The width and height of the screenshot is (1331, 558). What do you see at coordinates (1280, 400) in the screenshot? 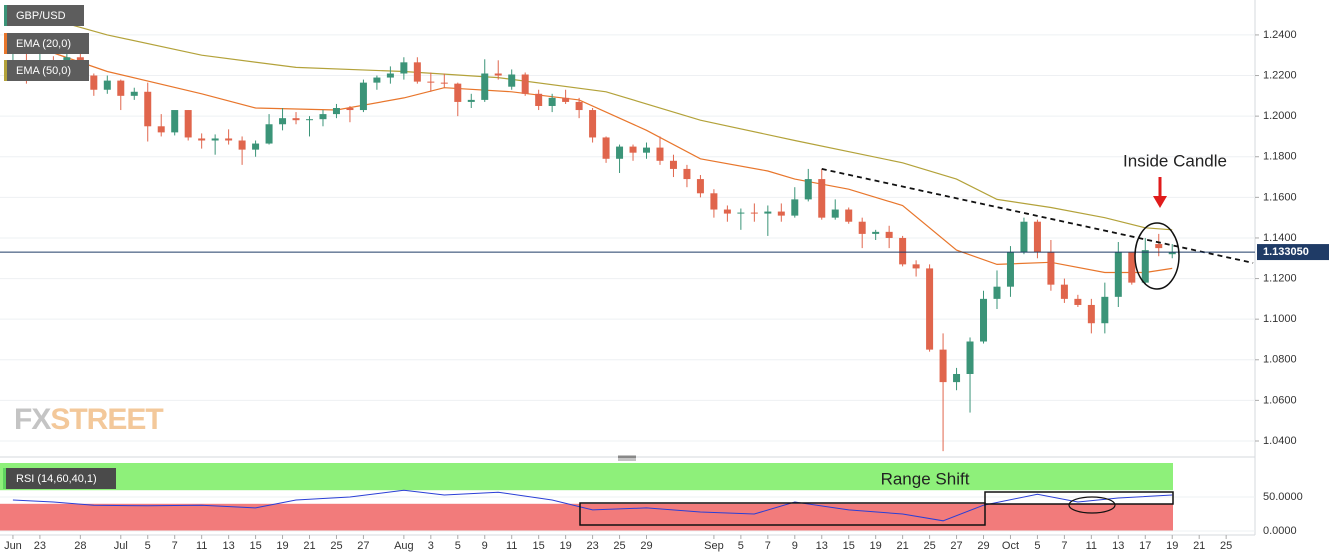
I see `y-tick-label: 1.0600` at bounding box center [1280, 400].